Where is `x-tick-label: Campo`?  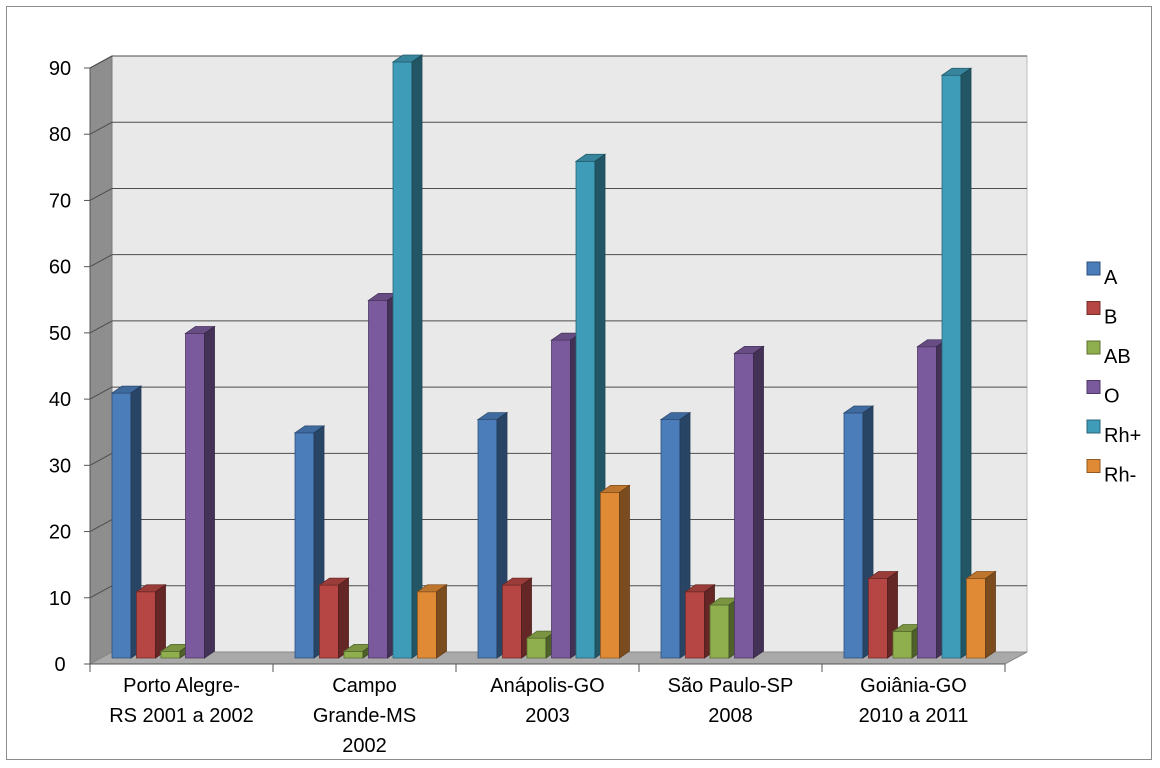
x-tick-label: Campo is located at coordinates (364, 686).